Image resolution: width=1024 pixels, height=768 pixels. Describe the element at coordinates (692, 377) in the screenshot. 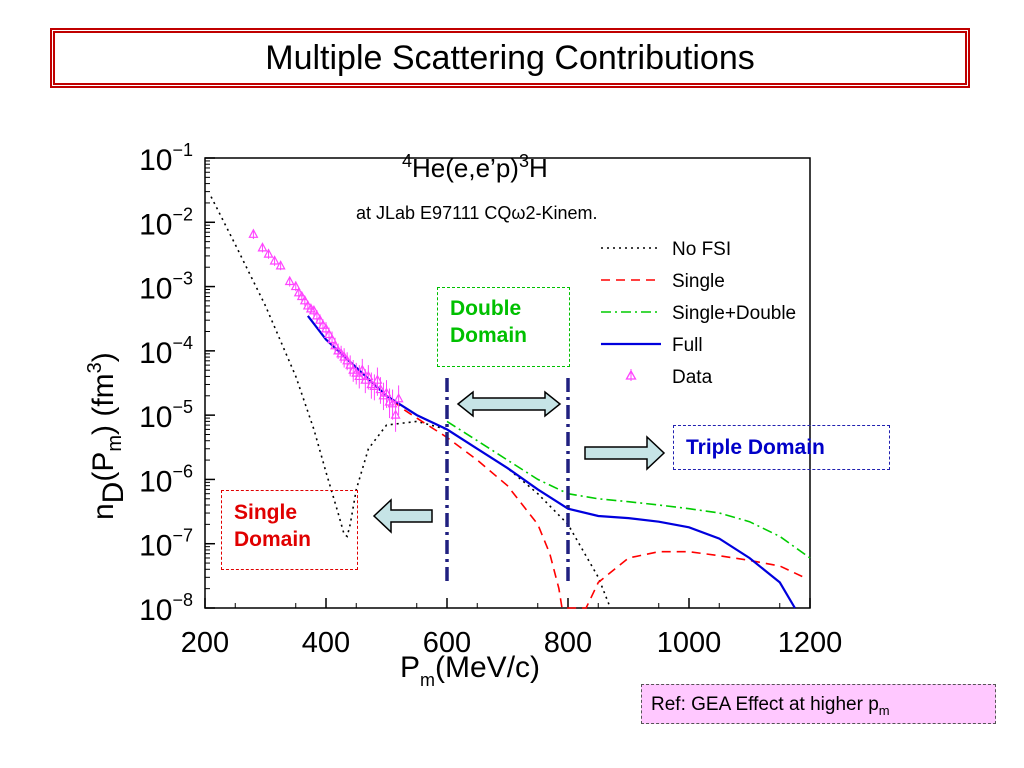

I see `legend-label: Data` at that location.